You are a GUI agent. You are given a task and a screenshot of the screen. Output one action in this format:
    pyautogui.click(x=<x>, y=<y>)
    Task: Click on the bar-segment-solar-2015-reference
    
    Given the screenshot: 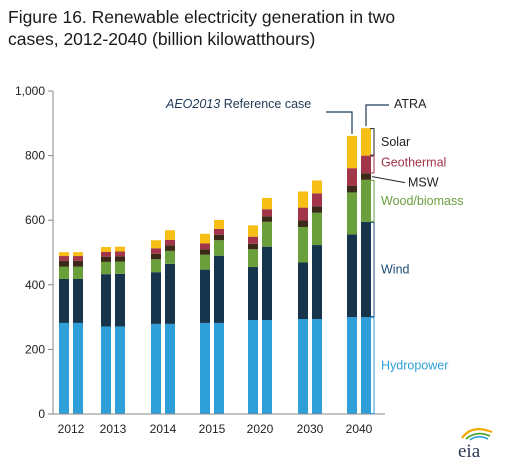 What is the action you would take?
    pyautogui.click(x=205, y=238)
    